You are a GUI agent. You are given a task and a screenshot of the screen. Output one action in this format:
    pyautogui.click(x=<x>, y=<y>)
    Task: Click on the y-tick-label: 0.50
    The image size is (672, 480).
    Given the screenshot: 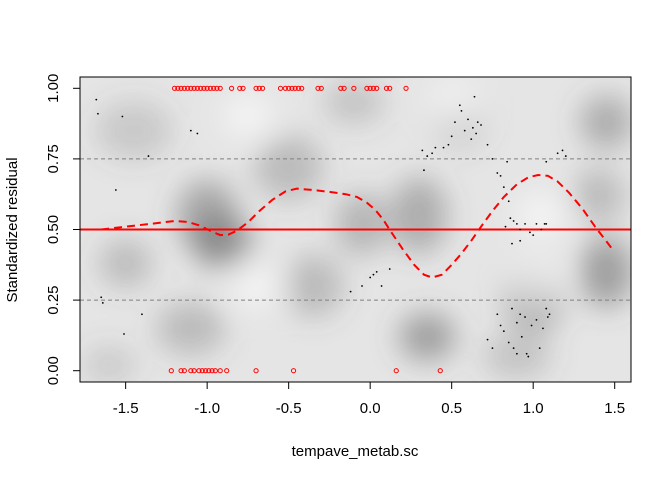 What is the action you would take?
    pyautogui.click(x=53, y=229)
    